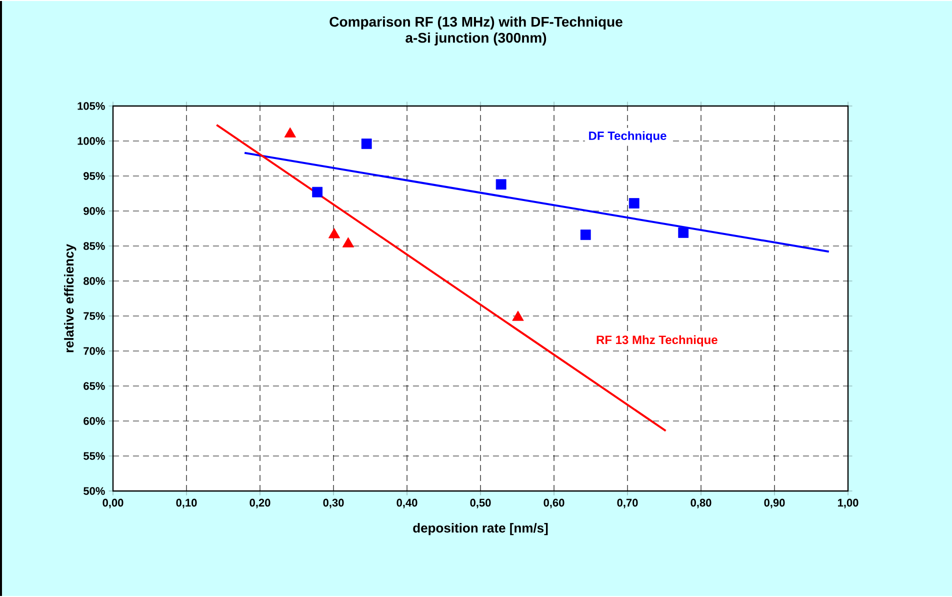 This screenshot has height=597, width=952. What do you see at coordinates (407, 503) in the screenshot?
I see `x-tick-label: 0,40` at bounding box center [407, 503].